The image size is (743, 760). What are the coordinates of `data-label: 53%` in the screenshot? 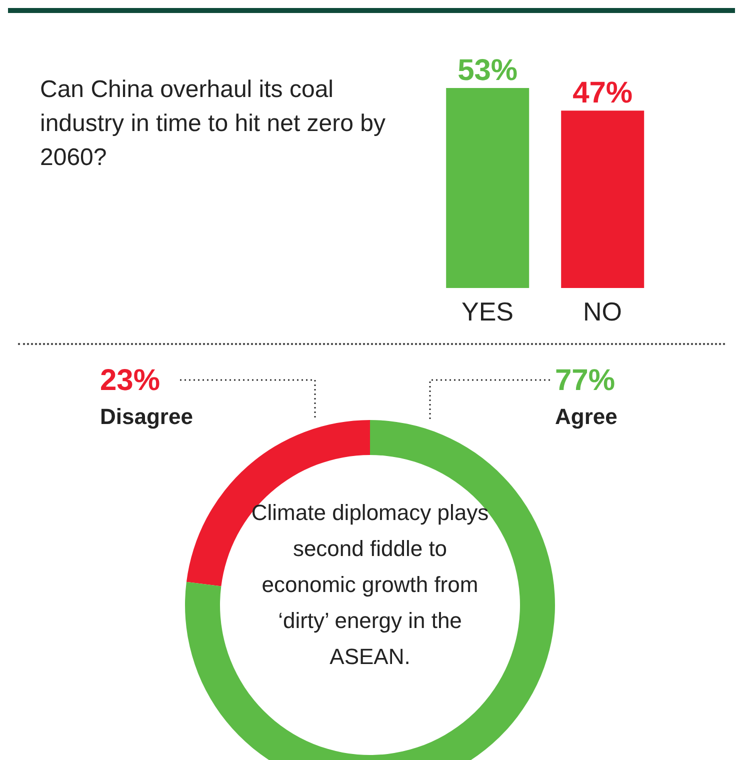 It's located at (488, 70).